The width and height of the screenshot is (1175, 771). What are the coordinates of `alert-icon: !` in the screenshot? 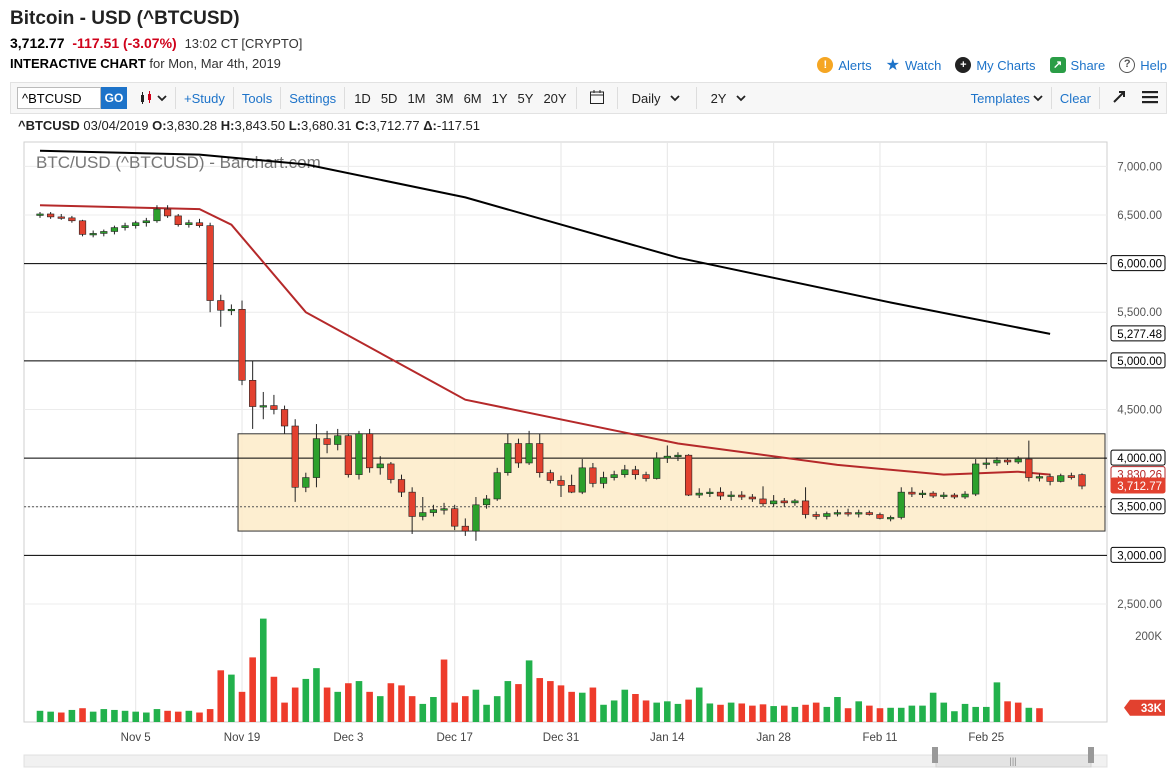 It's located at (825, 65).